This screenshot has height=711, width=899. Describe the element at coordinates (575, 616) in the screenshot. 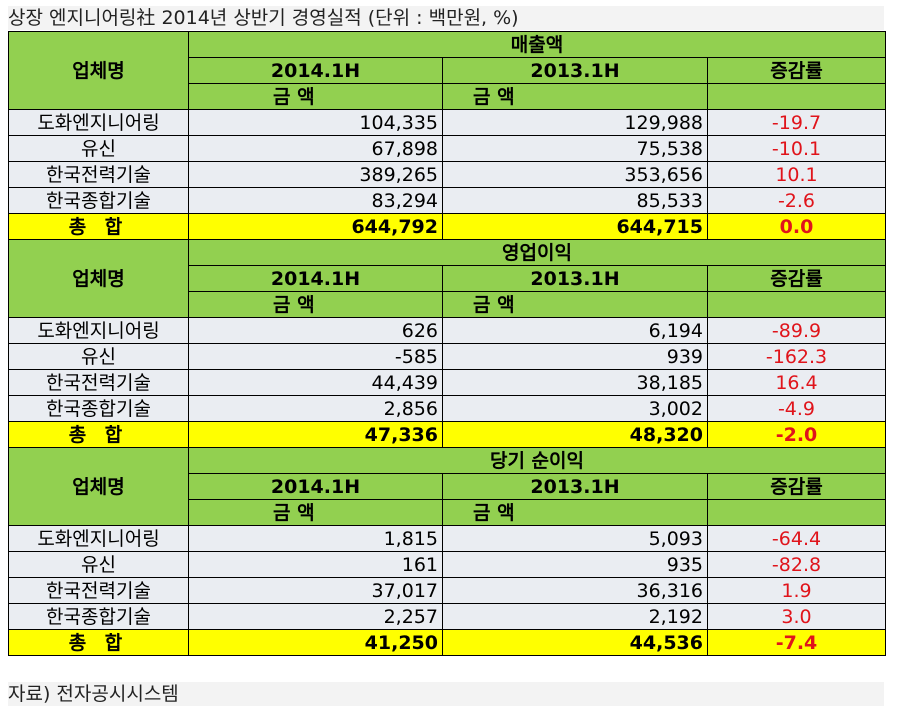

I see `value-2013: 2,192` at that location.